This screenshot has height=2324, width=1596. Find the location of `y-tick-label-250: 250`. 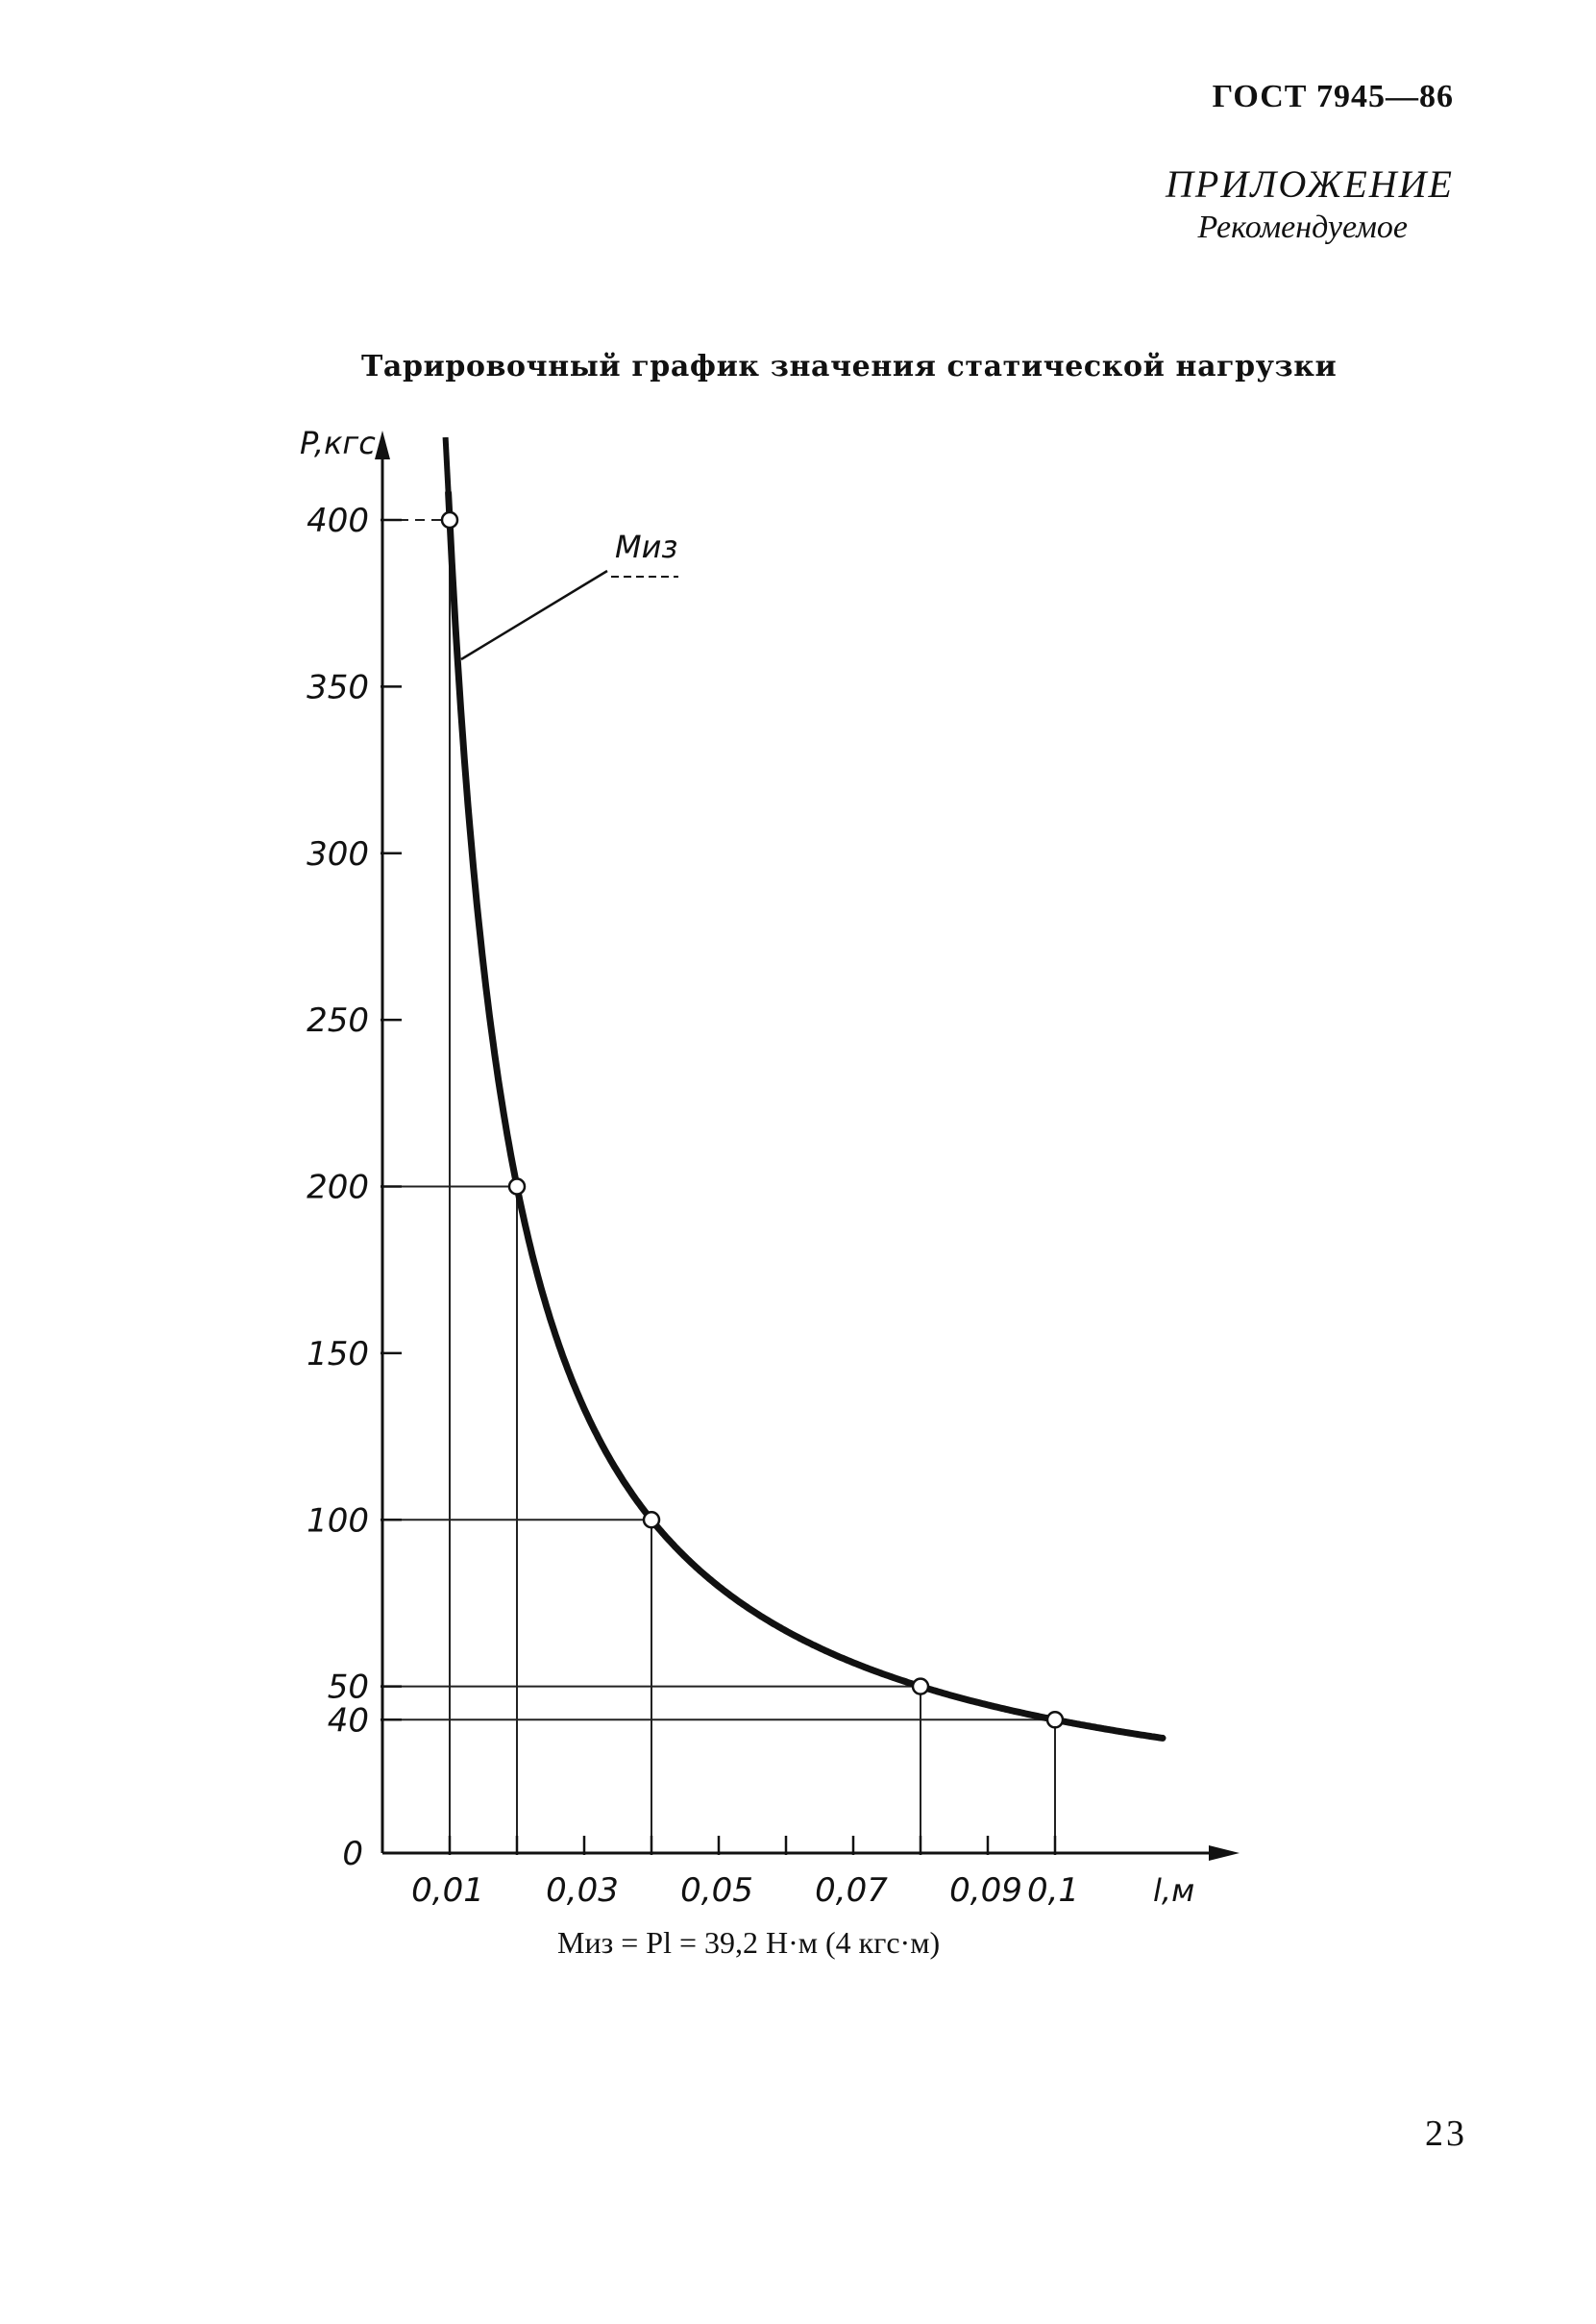

y-tick-label-250: 250 is located at coordinates (338, 1020).